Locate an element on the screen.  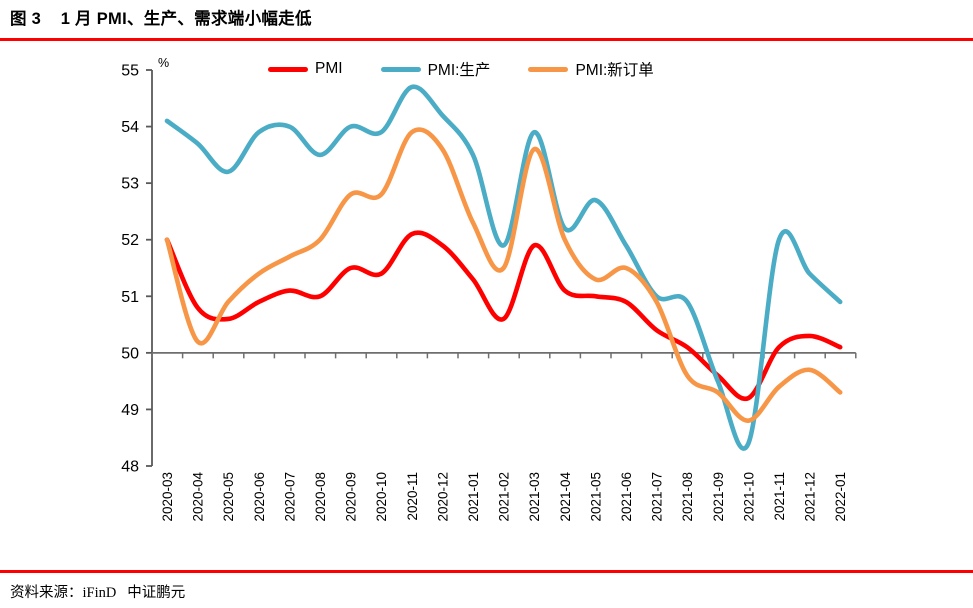
y-axis-tick-label: 50 is located at coordinates (130, 353).